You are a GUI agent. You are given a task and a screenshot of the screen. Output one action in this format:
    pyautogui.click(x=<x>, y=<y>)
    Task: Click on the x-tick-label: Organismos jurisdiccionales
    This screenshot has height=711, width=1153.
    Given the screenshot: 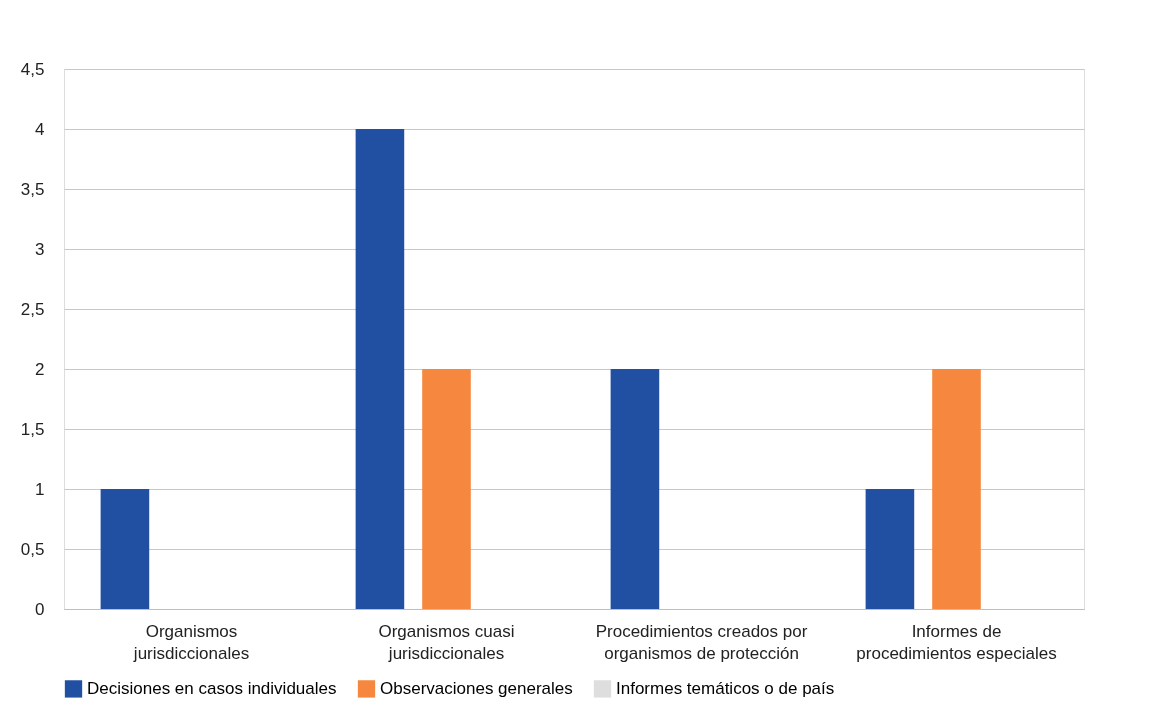 What is the action you would take?
    pyautogui.click(x=191, y=642)
    